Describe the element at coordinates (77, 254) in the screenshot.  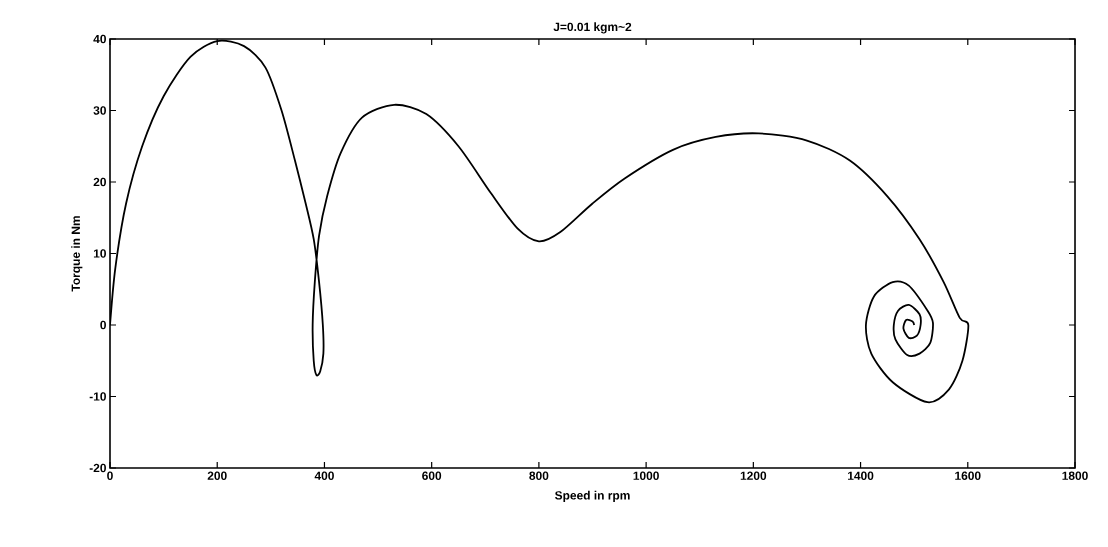
I see `y-axis-title: Torque in Nm` at that location.